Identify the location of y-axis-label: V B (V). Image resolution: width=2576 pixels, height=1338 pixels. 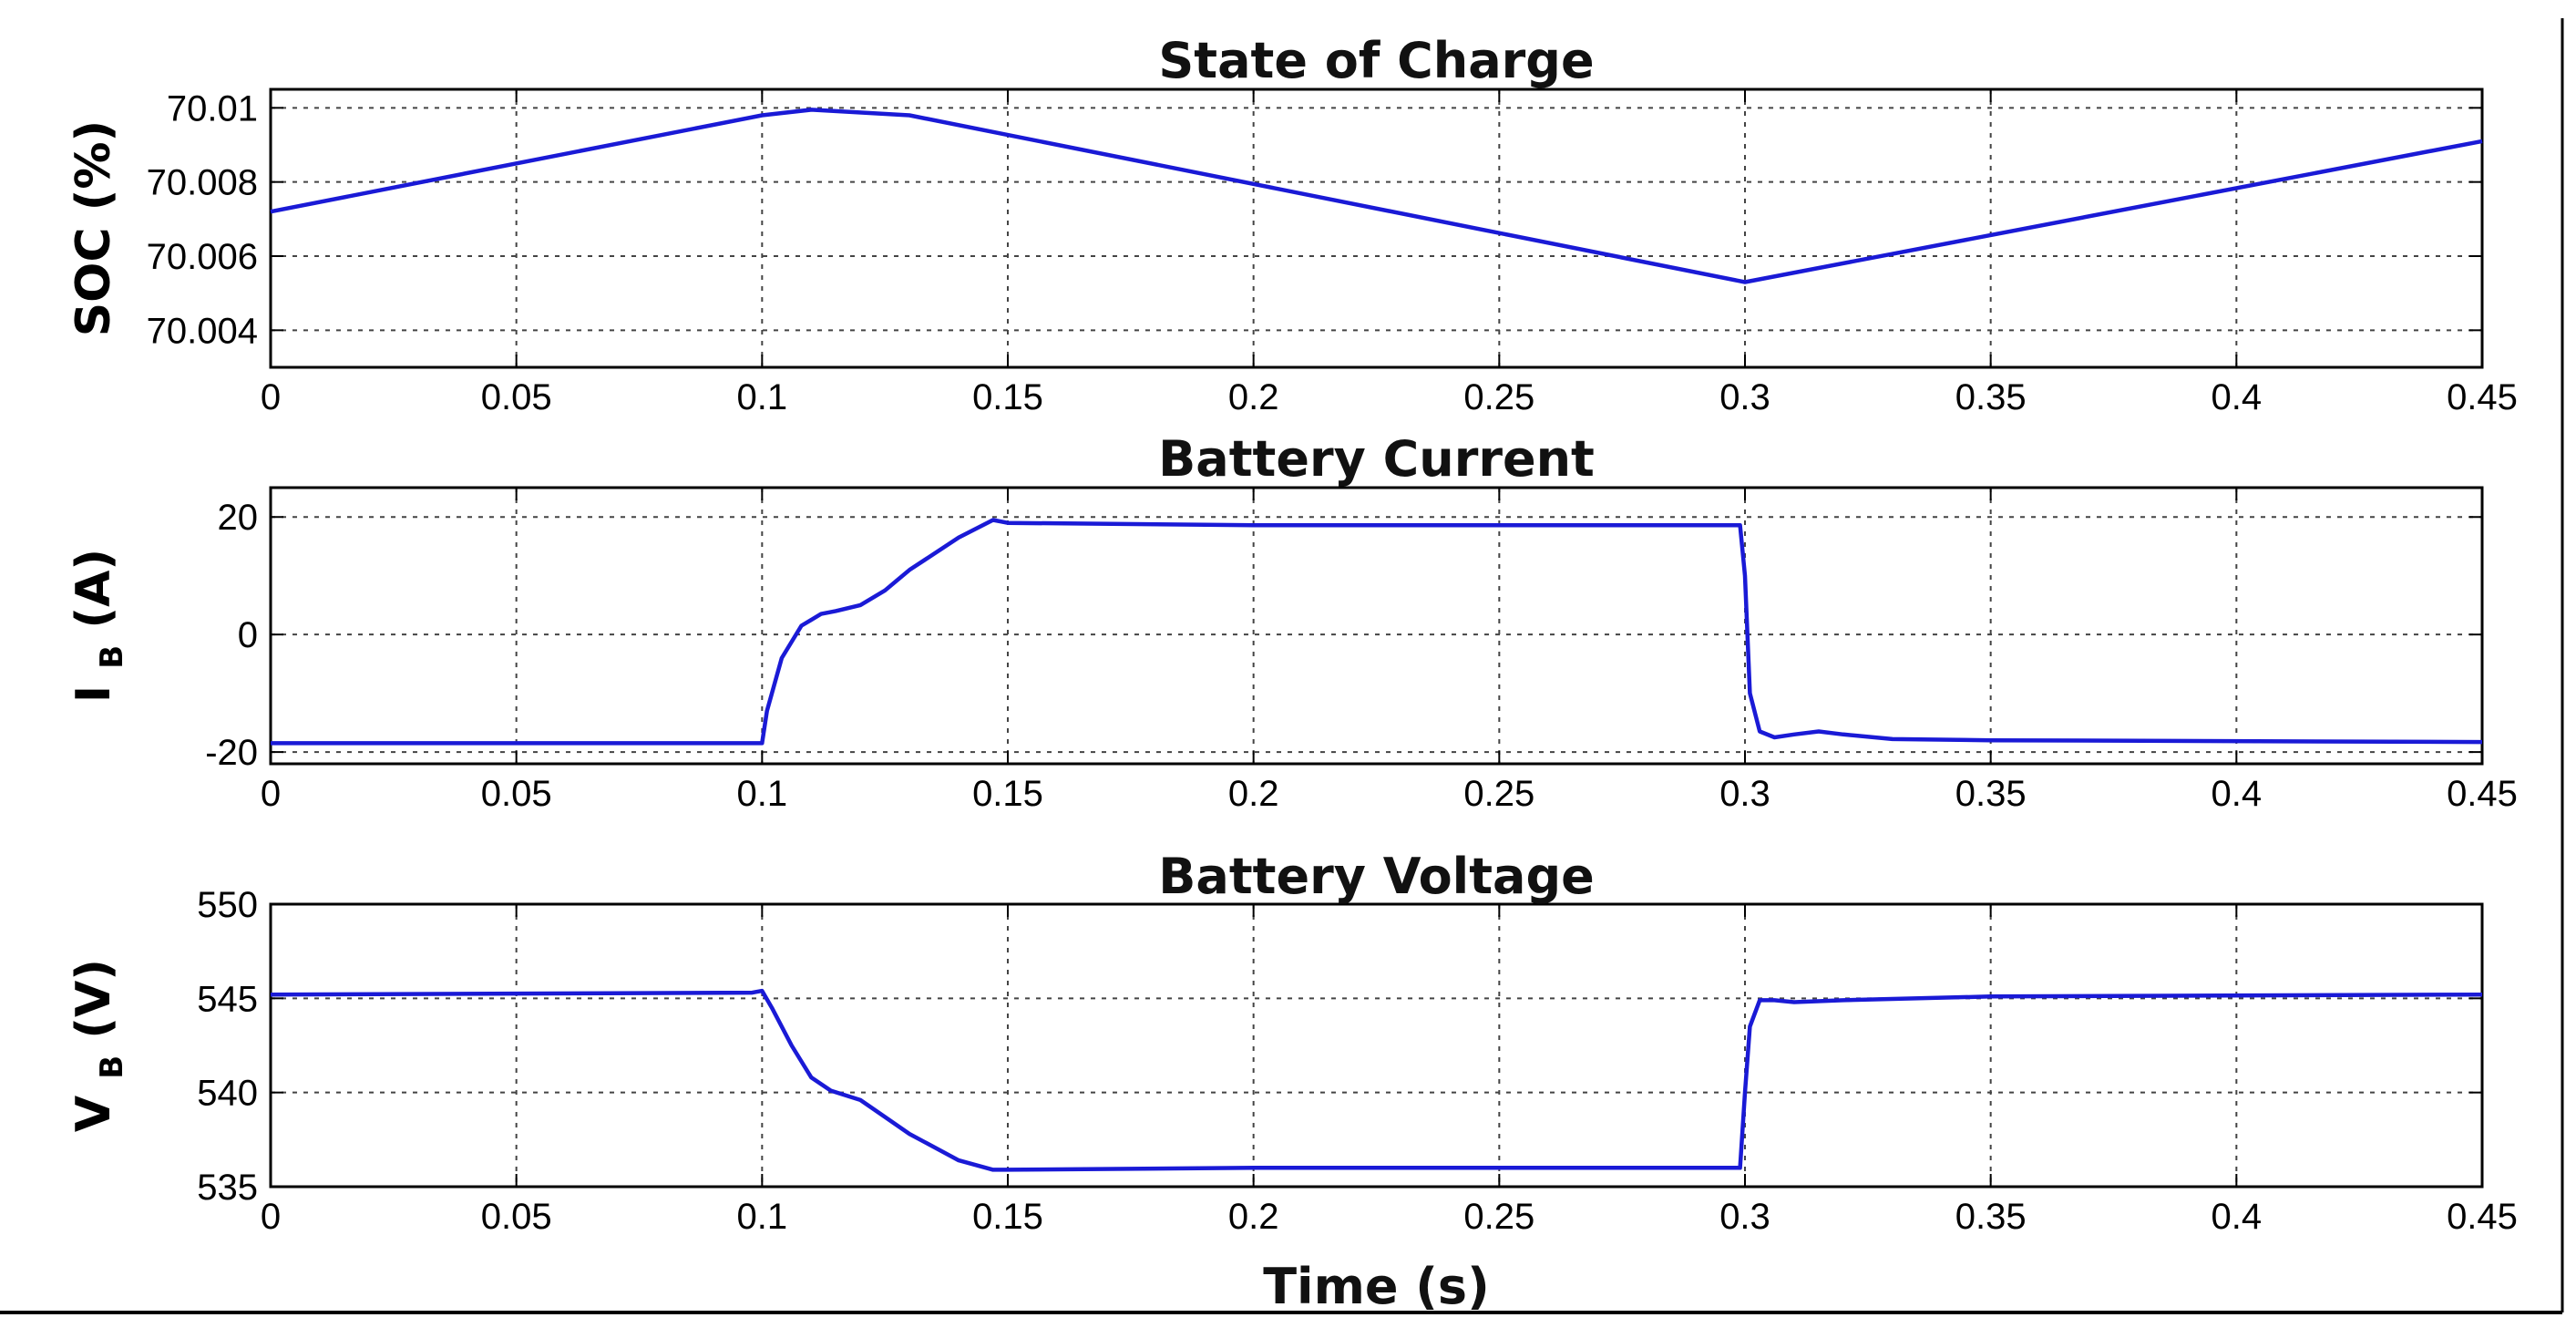
(99, 1045).